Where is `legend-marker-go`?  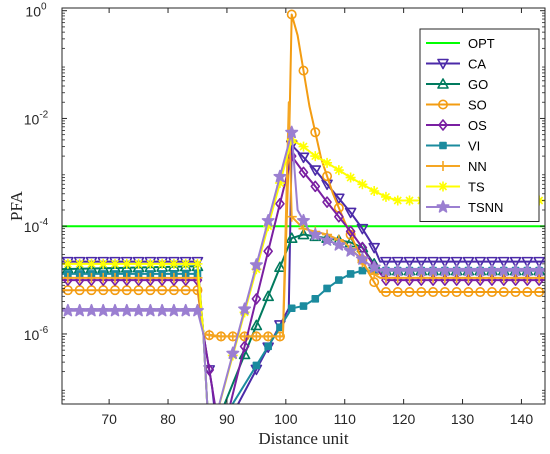 legend-marker-go is located at coordinates (443, 83).